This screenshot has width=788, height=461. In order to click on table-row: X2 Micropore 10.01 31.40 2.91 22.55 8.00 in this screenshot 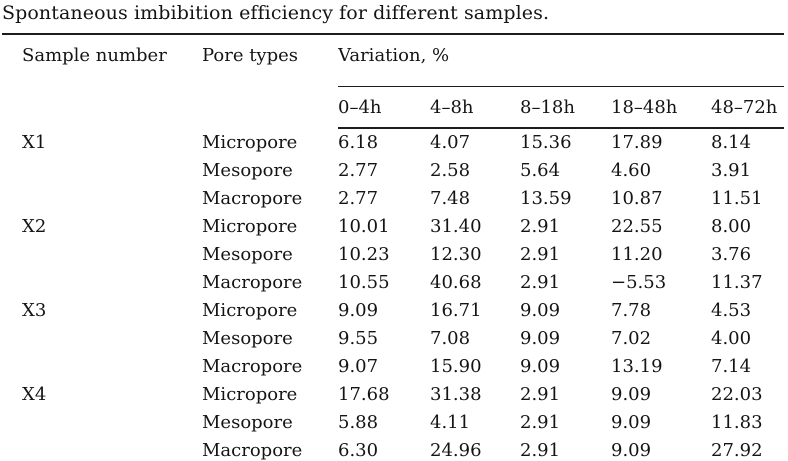, I will do `click(393, 227)`.